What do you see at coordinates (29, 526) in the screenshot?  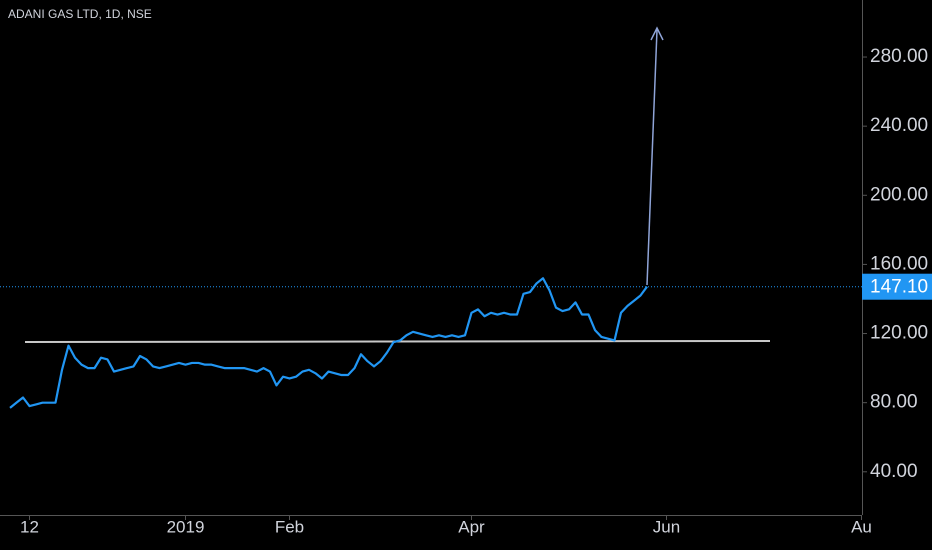 I see `x-tick-label: 12` at bounding box center [29, 526].